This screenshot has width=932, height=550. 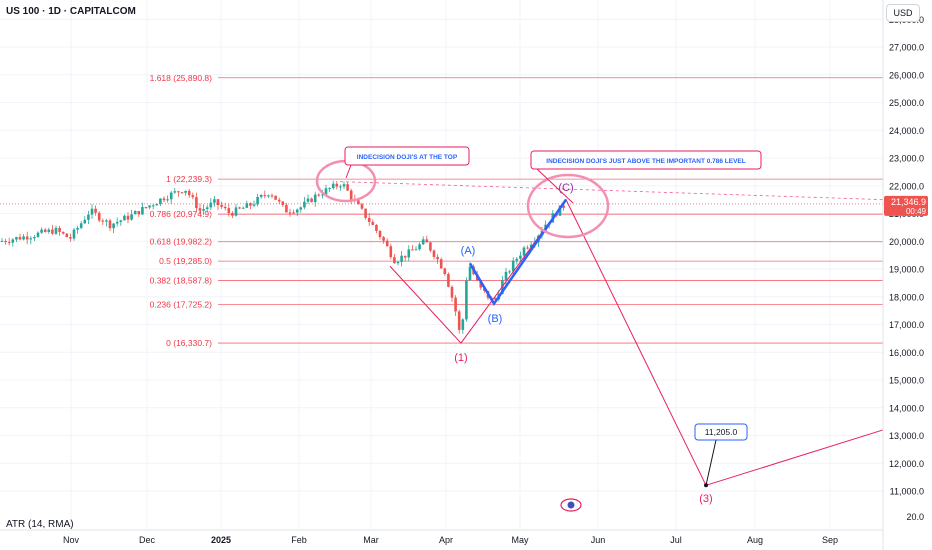 What do you see at coordinates (407, 157) in the screenshot?
I see `callout-text: INDECISION DOJI'S AT THE TOP` at bounding box center [407, 157].